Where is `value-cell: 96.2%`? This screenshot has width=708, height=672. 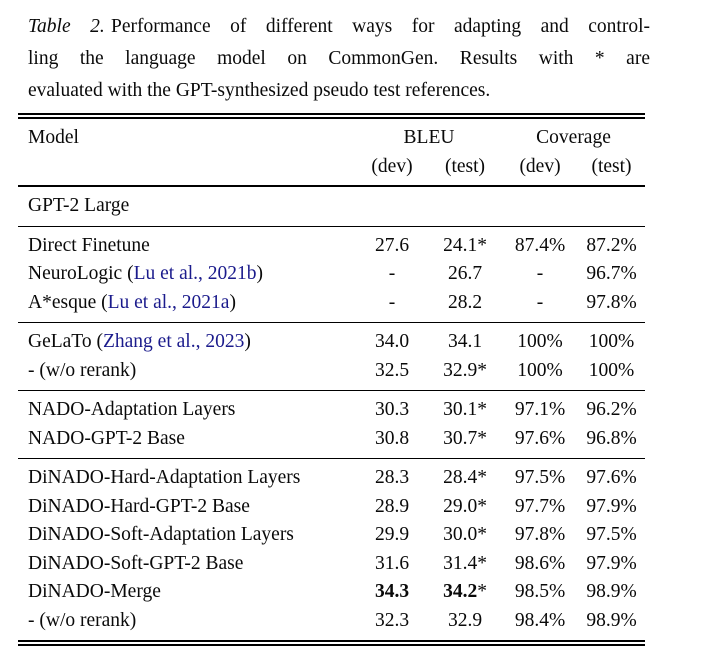
value-cell: 96.2% is located at coordinates (611, 408).